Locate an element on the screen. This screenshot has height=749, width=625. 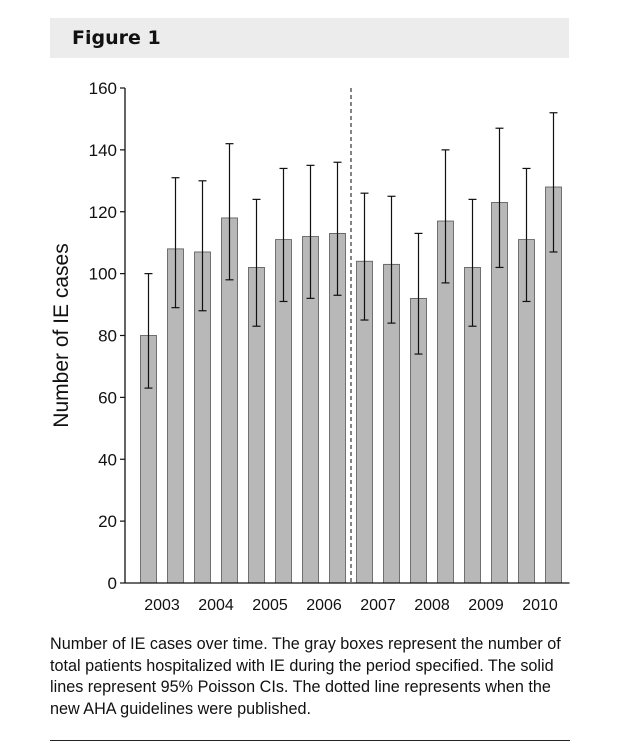
y-tick-label-80: 80 is located at coordinates (107, 336).